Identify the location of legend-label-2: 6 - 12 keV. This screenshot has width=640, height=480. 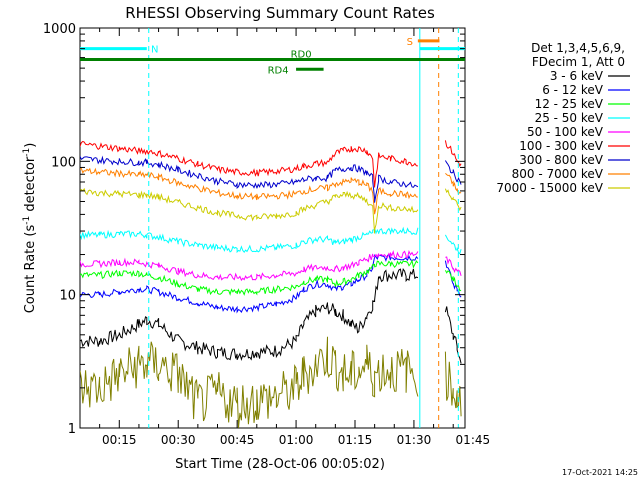
(573, 90).